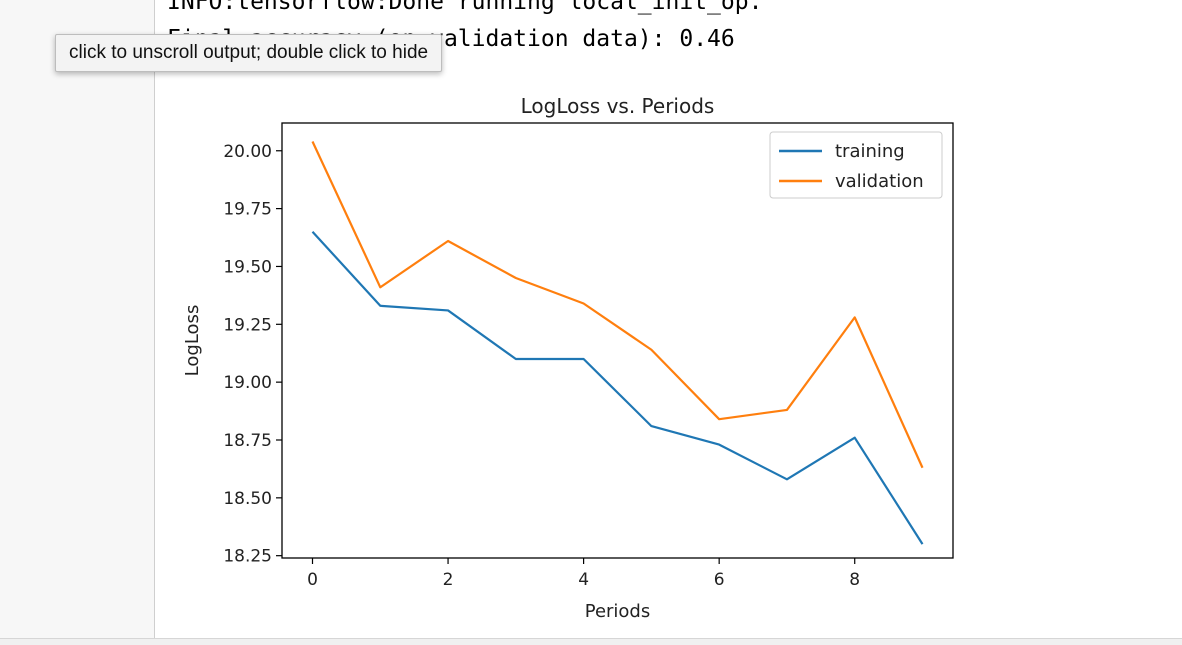 The width and height of the screenshot is (1182, 645). I want to click on x-tick-label: 8, so click(854, 580).